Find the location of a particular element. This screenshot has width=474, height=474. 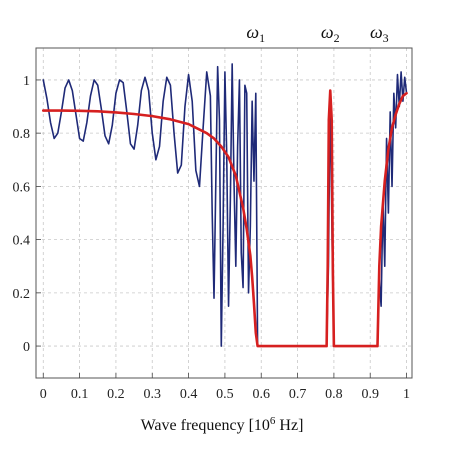

x-tick-label-0: 0 is located at coordinates (43, 394).